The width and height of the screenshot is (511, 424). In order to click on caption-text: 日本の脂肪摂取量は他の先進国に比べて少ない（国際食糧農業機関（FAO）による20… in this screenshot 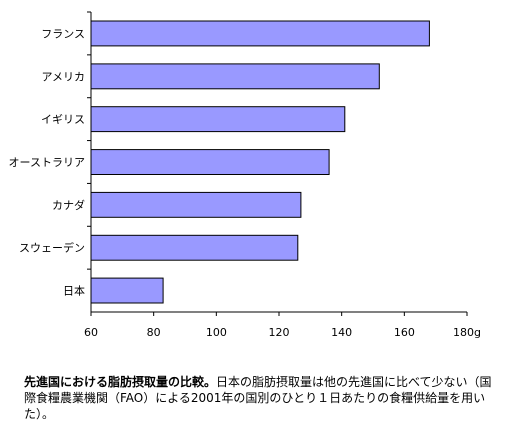, I will do `click(258, 398)`.